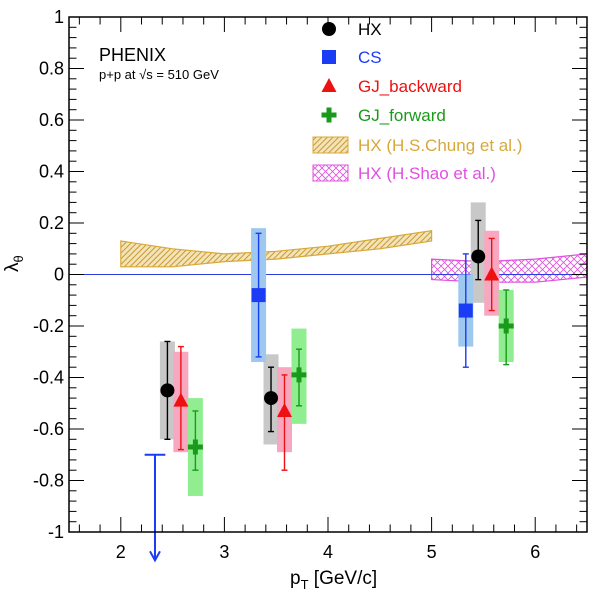 This screenshot has height=591, width=601. I want to click on y-tick-label: -1, so click(56, 532).